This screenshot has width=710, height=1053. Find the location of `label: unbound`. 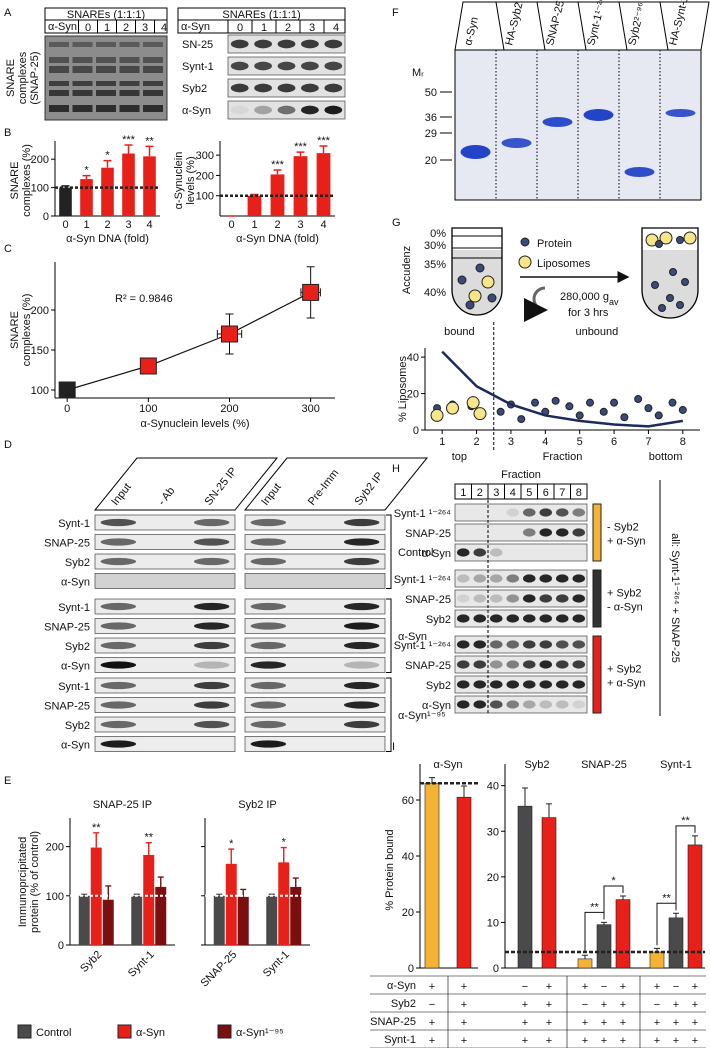

label: unbound is located at coordinates (596, 332).